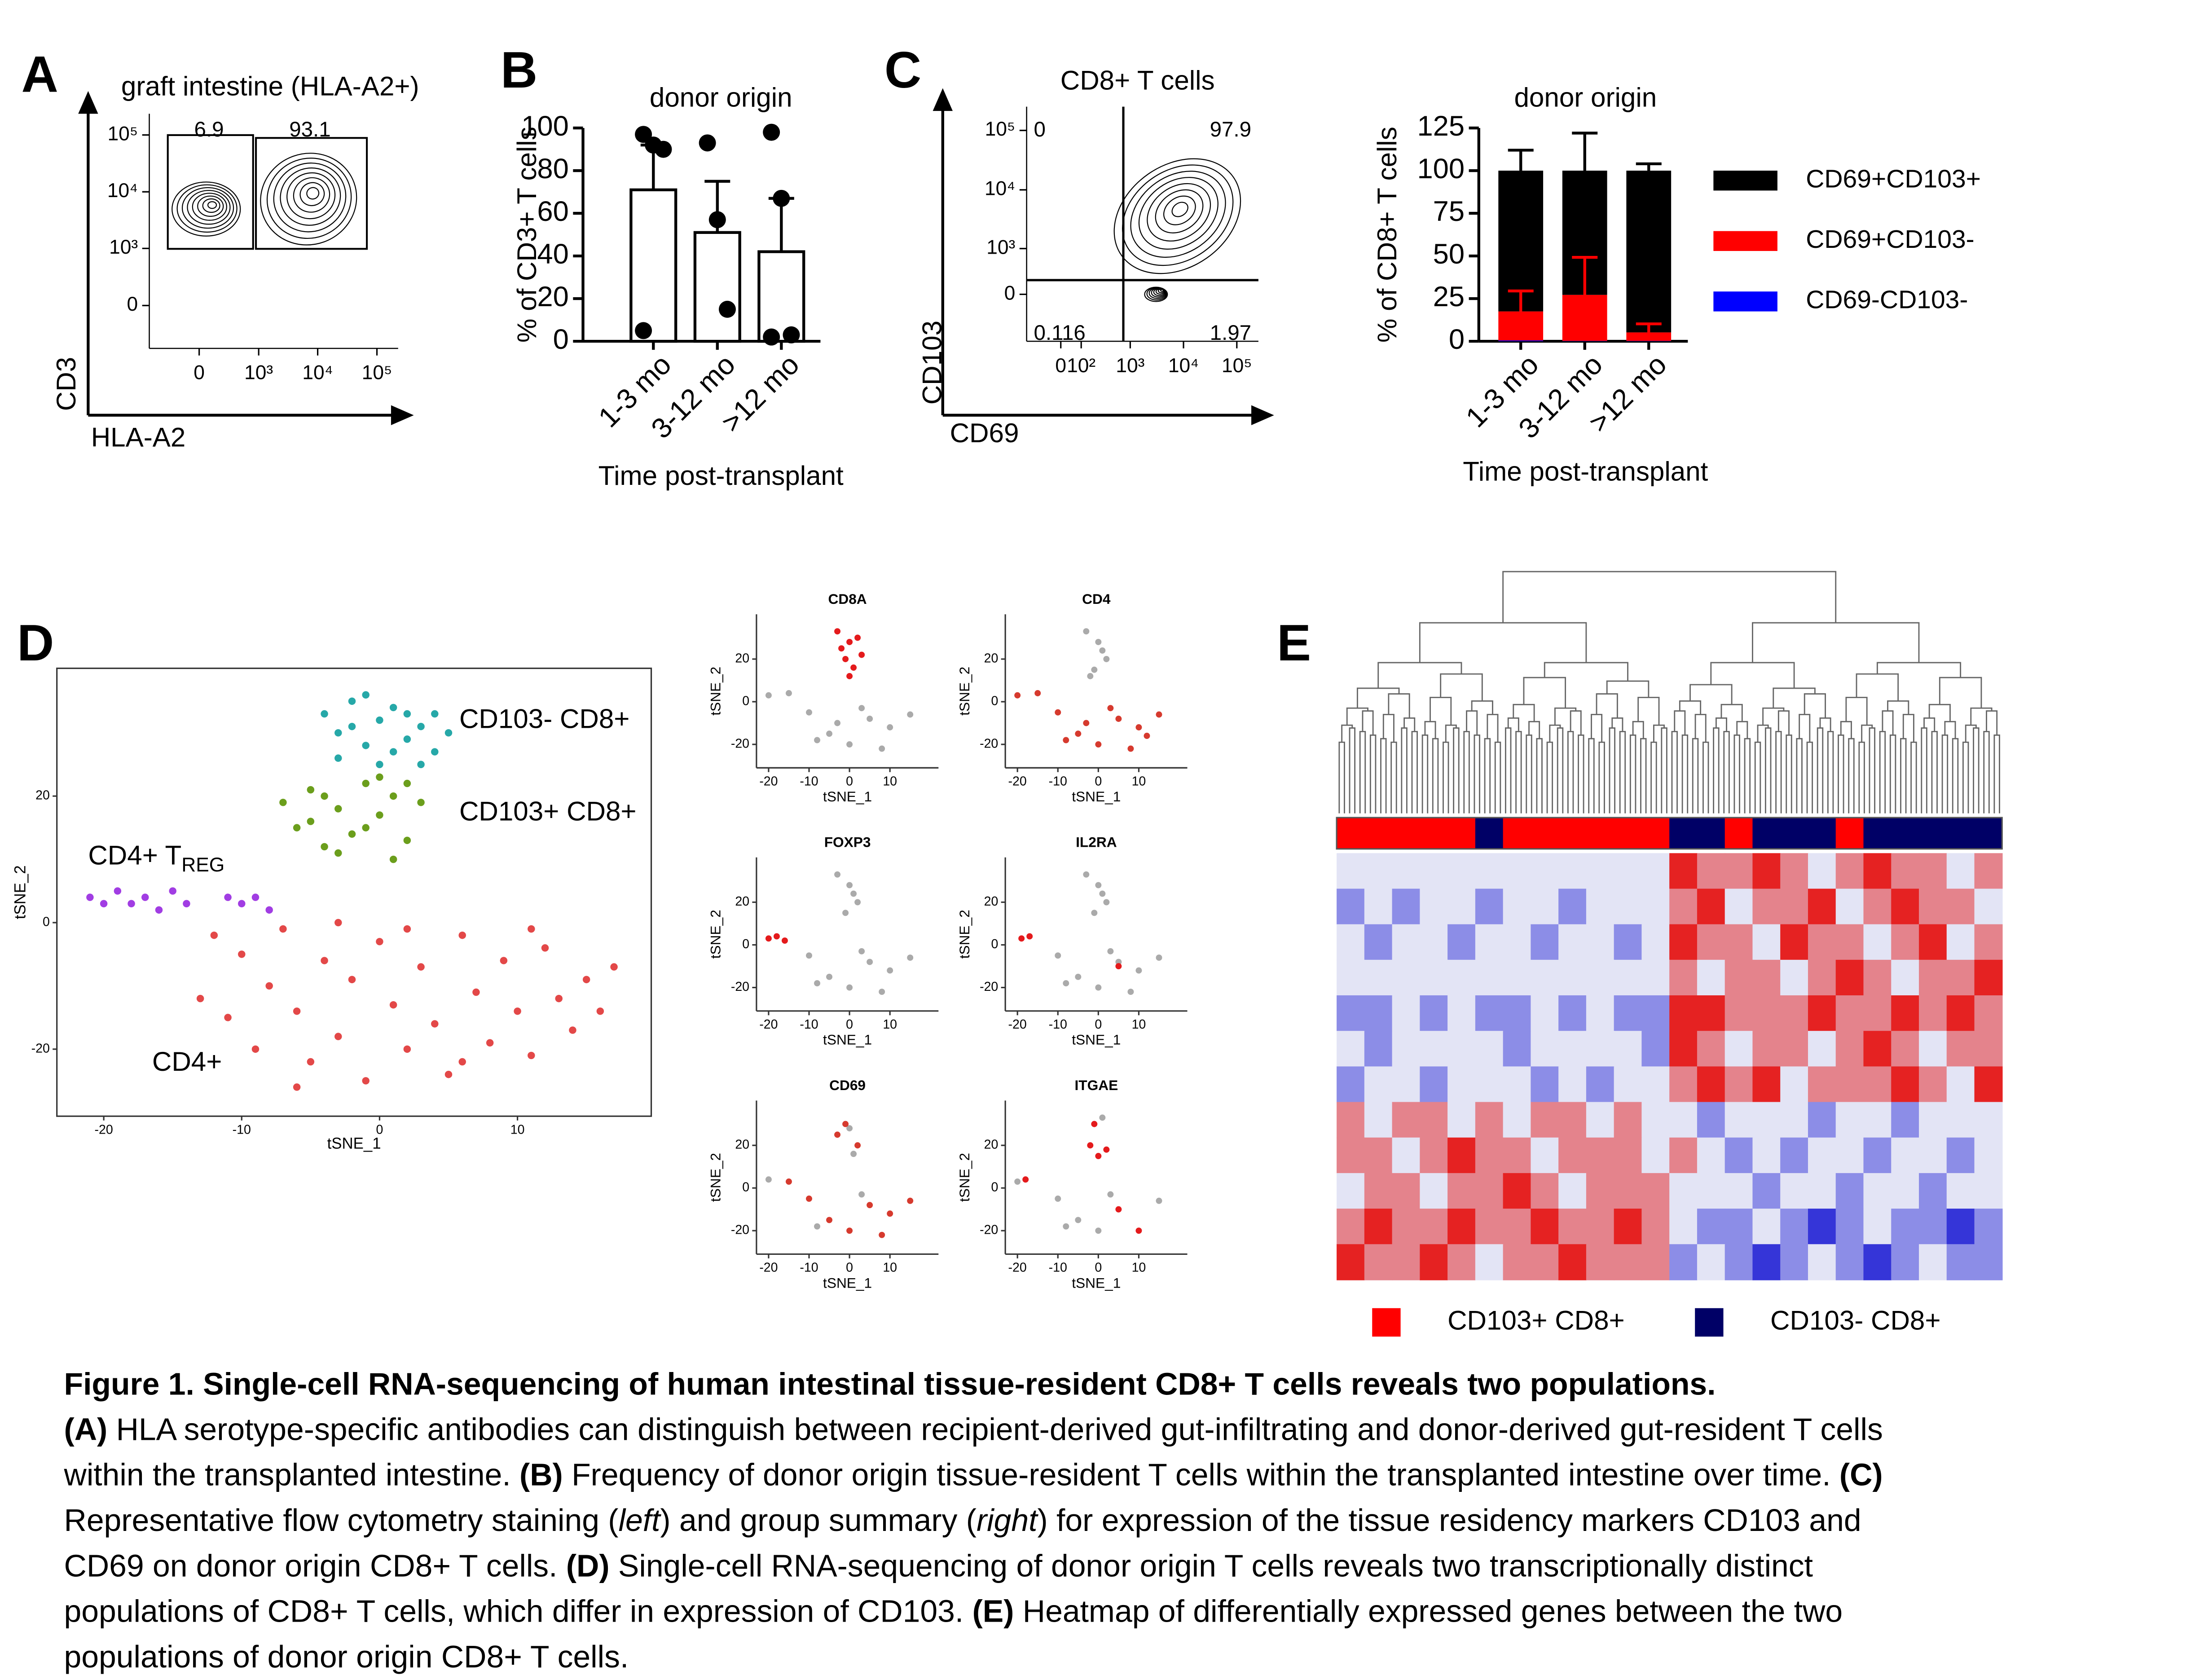 The image size is (2204, 1680). What do you see at coordinates (122, 191) in the screenshot?
I see `y-tick-label: 10⁴` at bounding box center [122, 191].